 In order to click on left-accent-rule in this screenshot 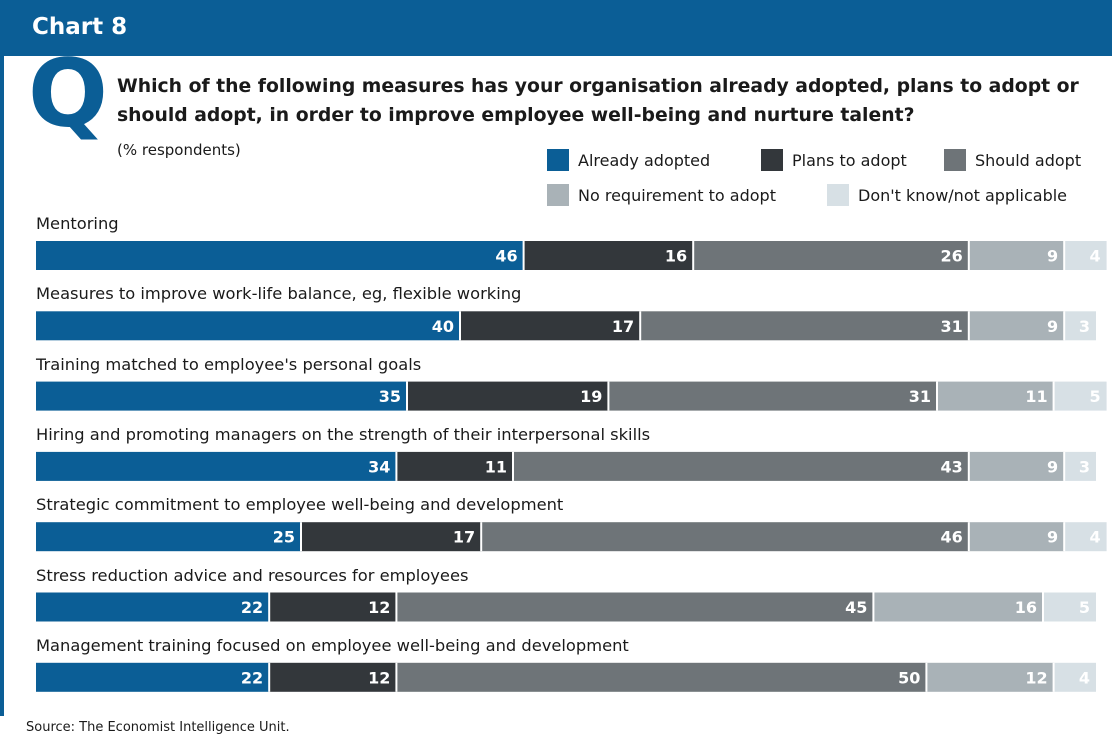, I will do `click(2, 386)`.